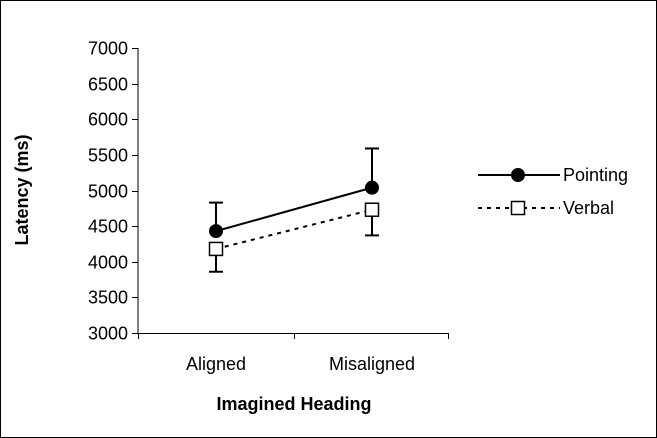 The image size is (657, 438). What do you see at coordinates (293, 353) in the screenshot?
I see `x-axis: Aligned Misaligned` at bounding box center [293, 353].